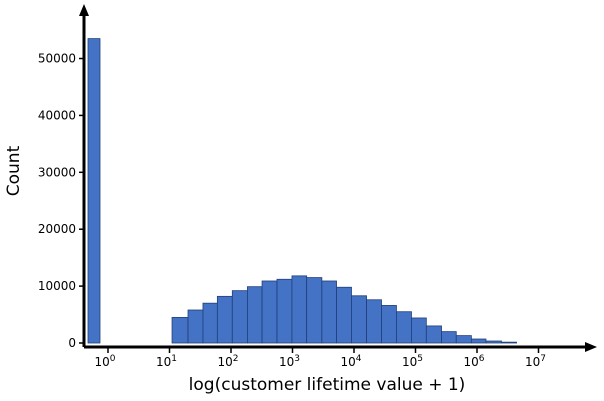 Image resolution: width=604 pixels, height=401 pixels. I want to click on y-tick-label: 50000, so click(57, 59).